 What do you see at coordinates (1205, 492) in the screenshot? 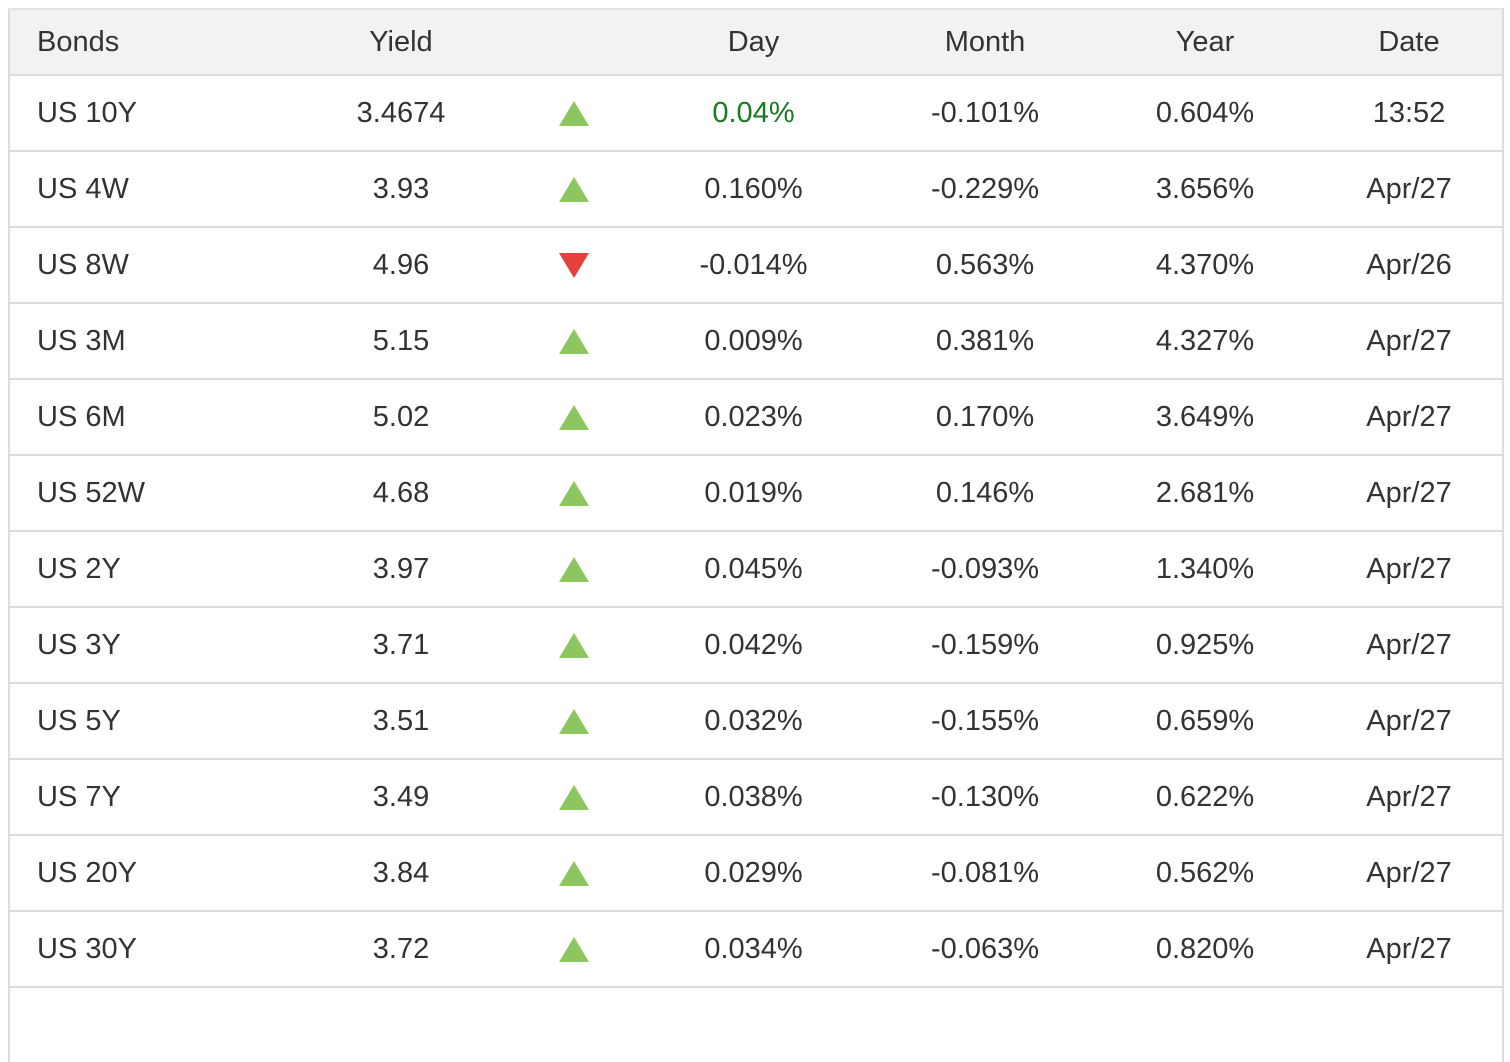
I see `year-change: 2.681%` at bounding box center [1205, 492].